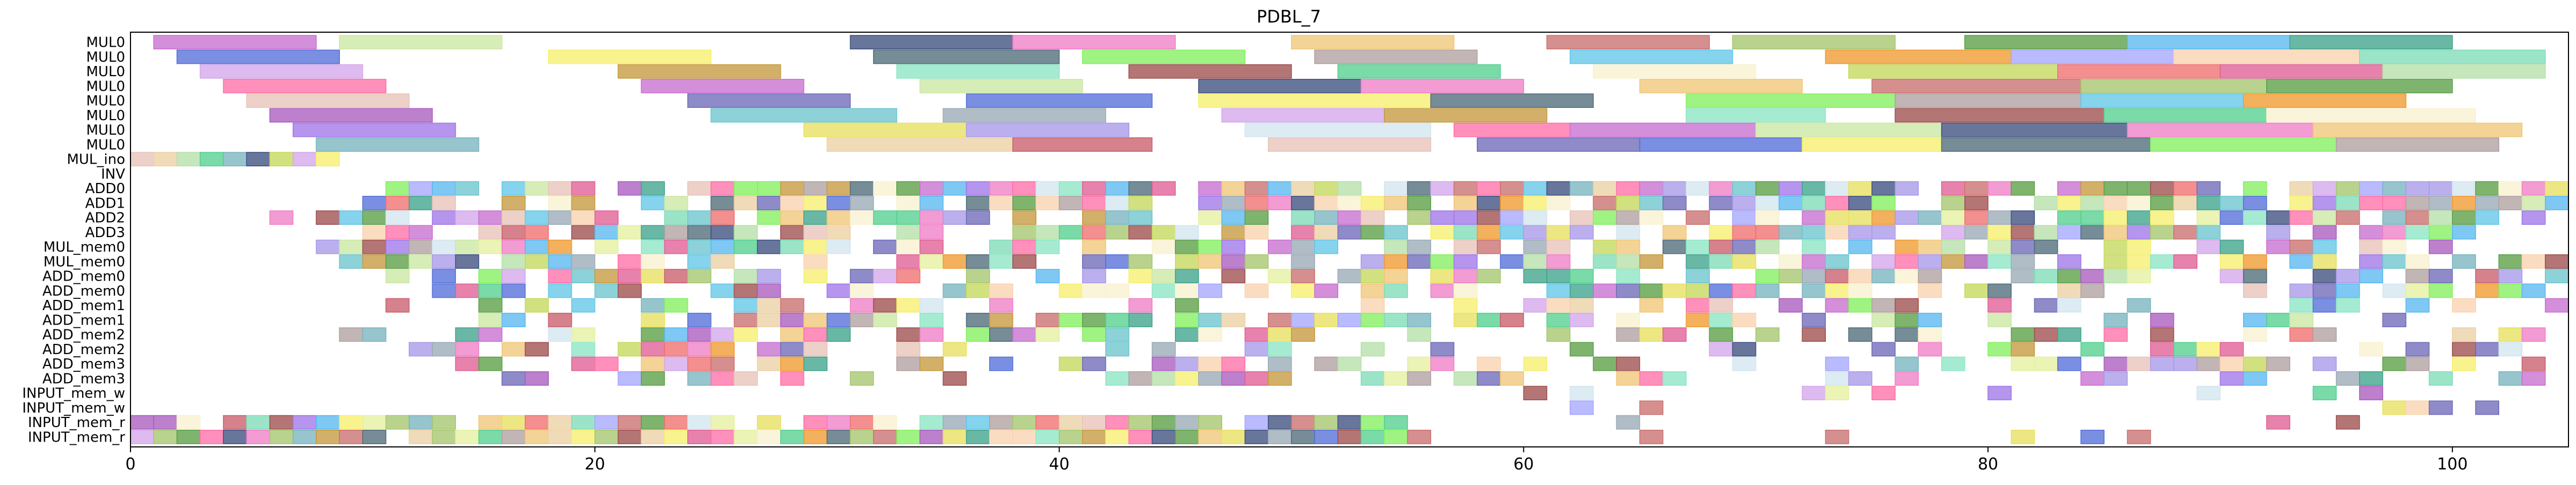 This screenshot has height=485, width=2576. What do you see at coordinates (2452, 464) in the screenshot?
I see `x-tick-label: 100` at bounding box center [2452, 464].